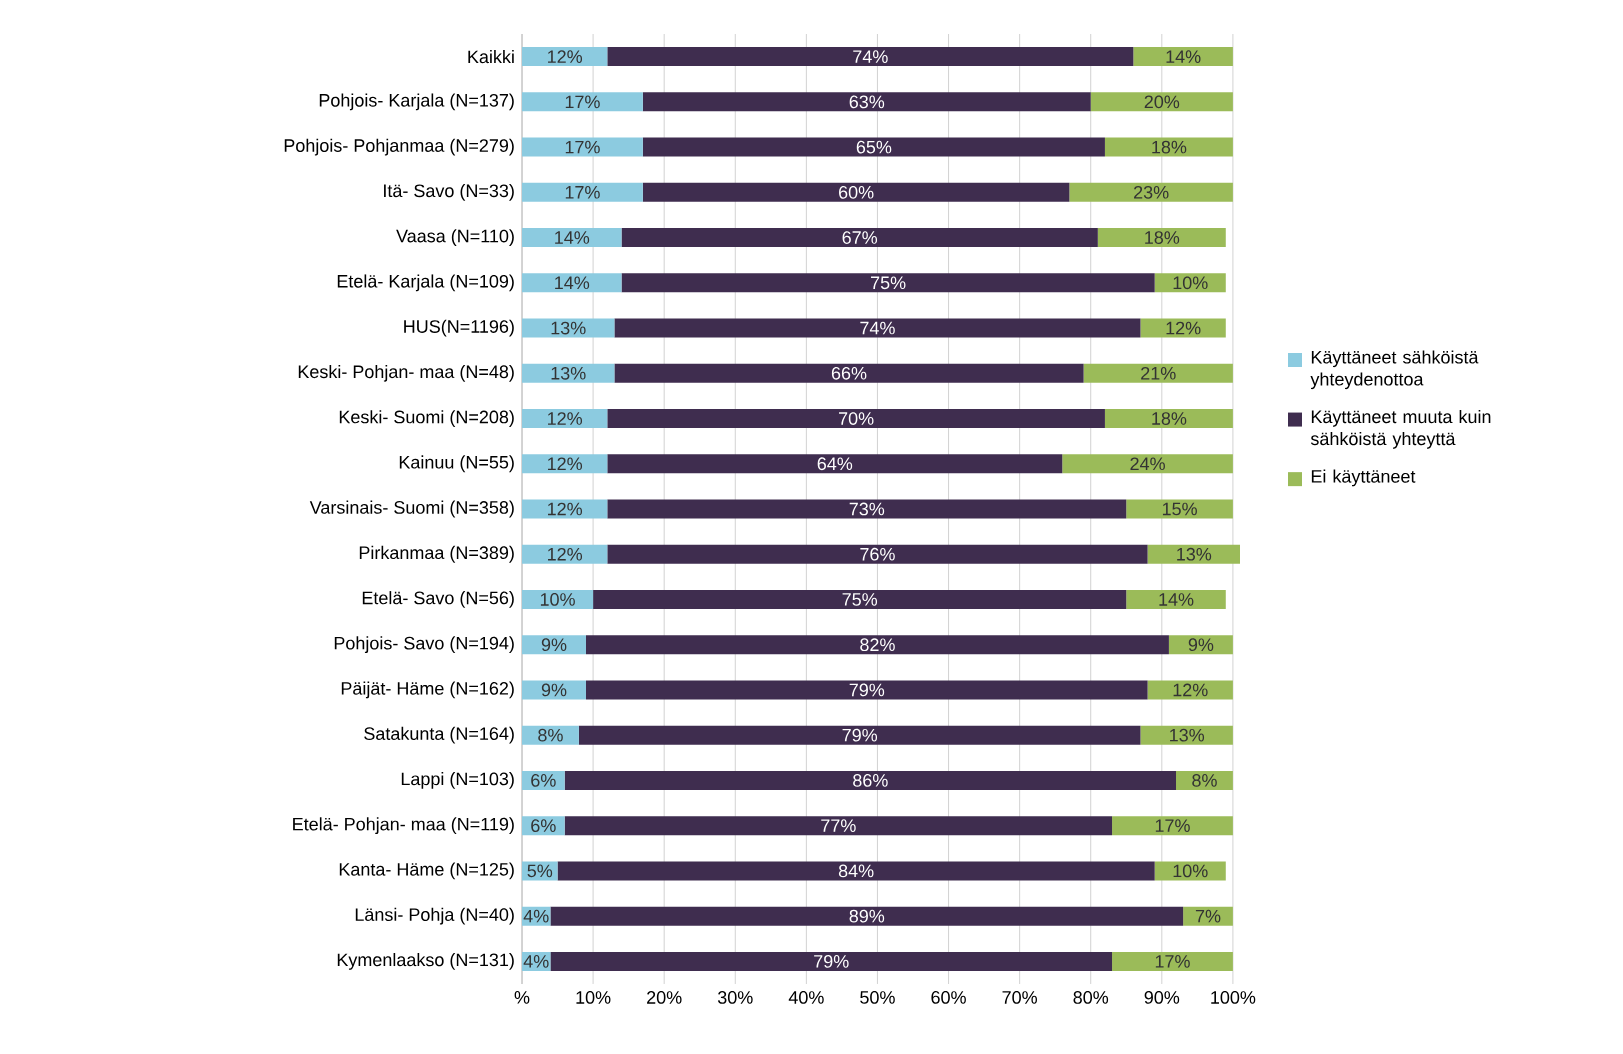 The width and height of the screenshot is (1623, 1054). I want to click on data-label: 82%, so click(877, 645).